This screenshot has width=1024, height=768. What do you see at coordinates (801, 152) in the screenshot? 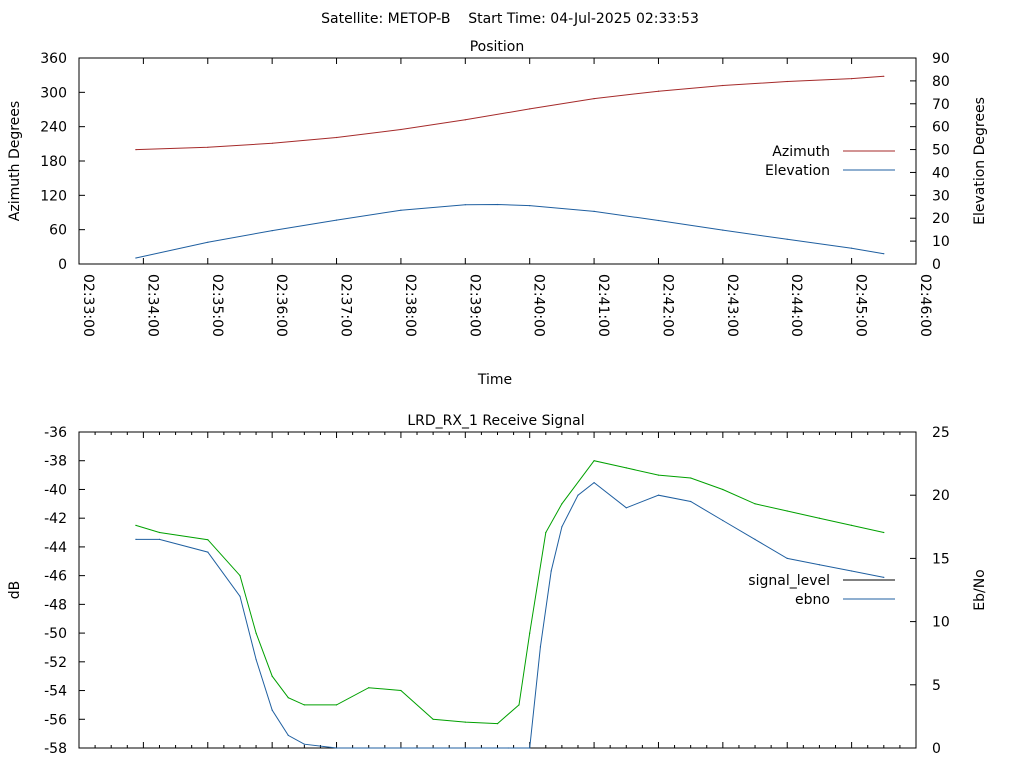
I see `legend-azimuth-label: Azimuth` at bounding box center [801, 152].